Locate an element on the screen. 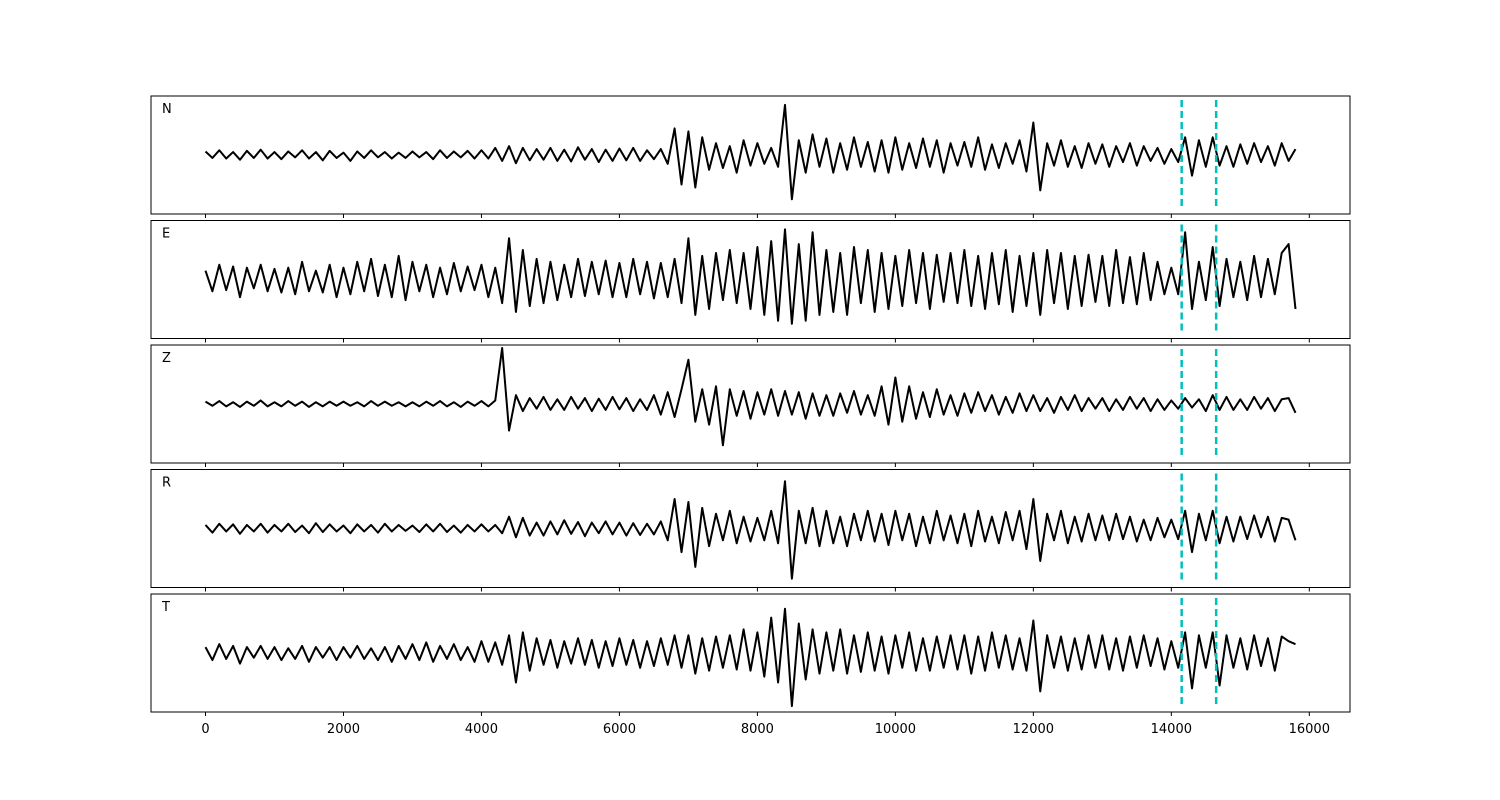 The height and width of the screenshot is (800, 1500). x-tick-label: 8000 is located at coordinates (757, 729).